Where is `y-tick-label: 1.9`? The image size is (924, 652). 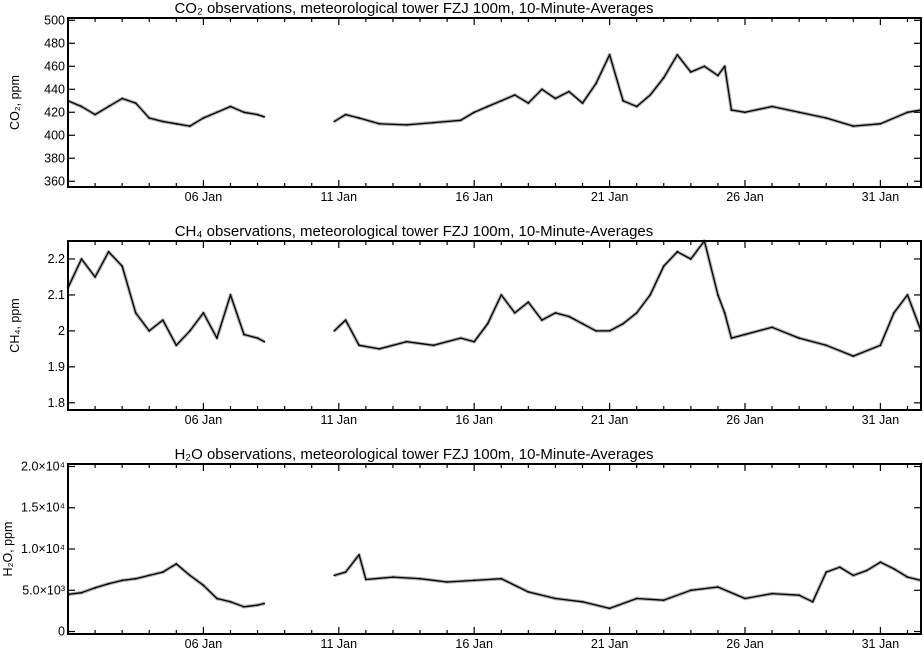
y-tick-label: 1.9 is located at coordinates (56, 367).